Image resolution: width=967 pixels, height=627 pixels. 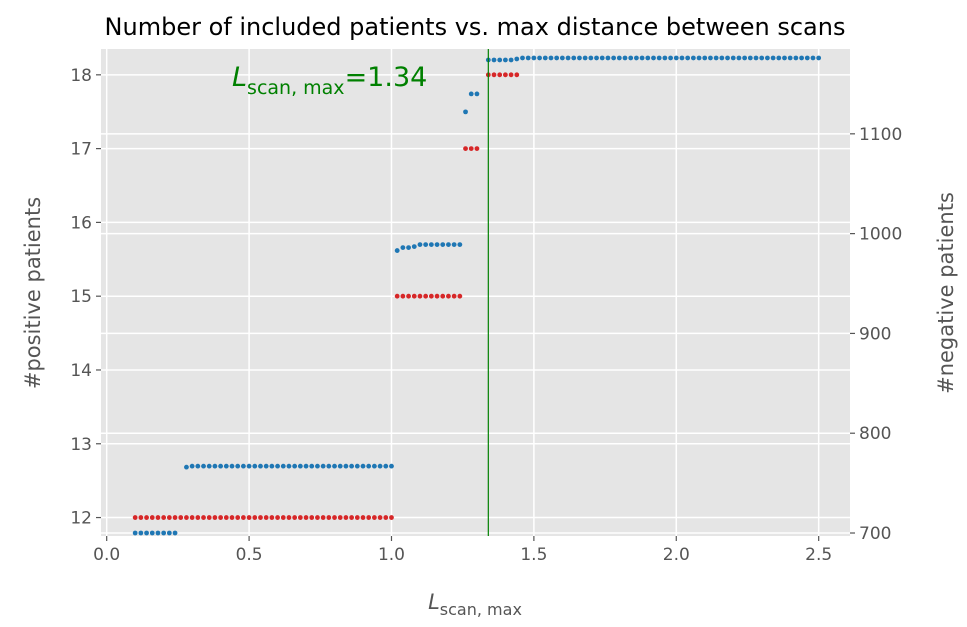 I want to click on x-axis-label: Lscan, max, so click(x=475, y=604).